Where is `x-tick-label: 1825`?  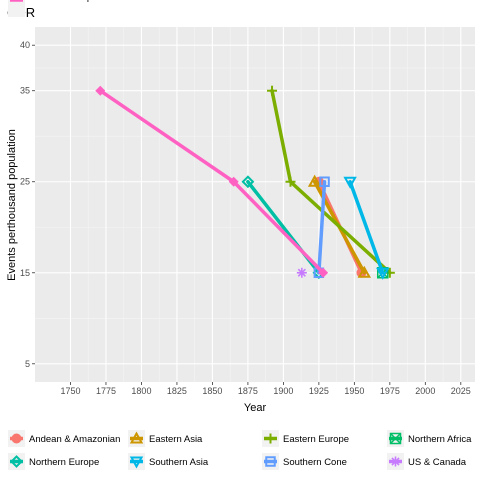
x-tick-label: 1825 is located at coordinates (177, 391).